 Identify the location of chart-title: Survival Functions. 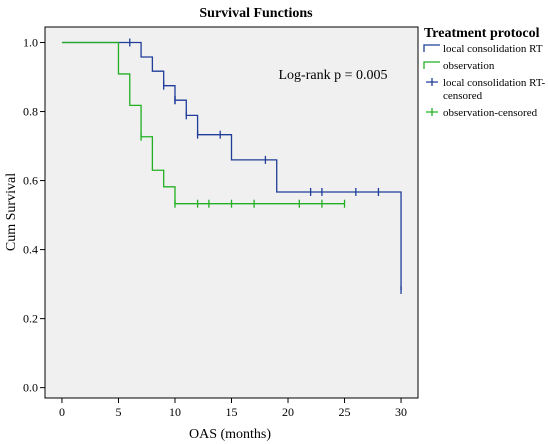
(256, 13).